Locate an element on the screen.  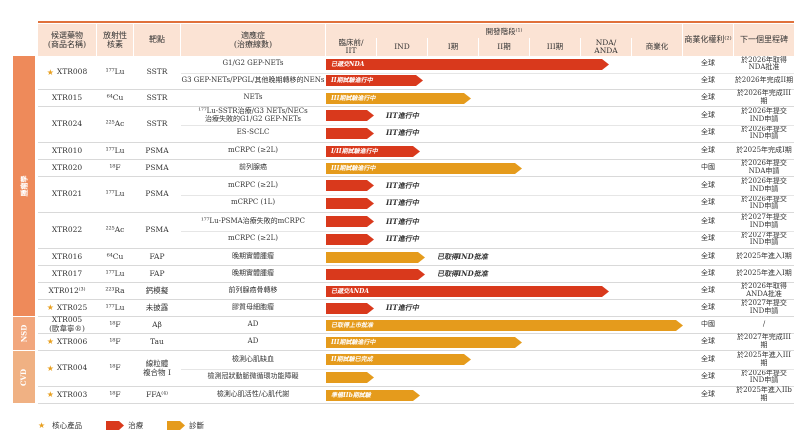
indication-cell: G3 GEP-NETs/PPGL/其他晚期轉移的NENs is located at coordinates (253, 79).